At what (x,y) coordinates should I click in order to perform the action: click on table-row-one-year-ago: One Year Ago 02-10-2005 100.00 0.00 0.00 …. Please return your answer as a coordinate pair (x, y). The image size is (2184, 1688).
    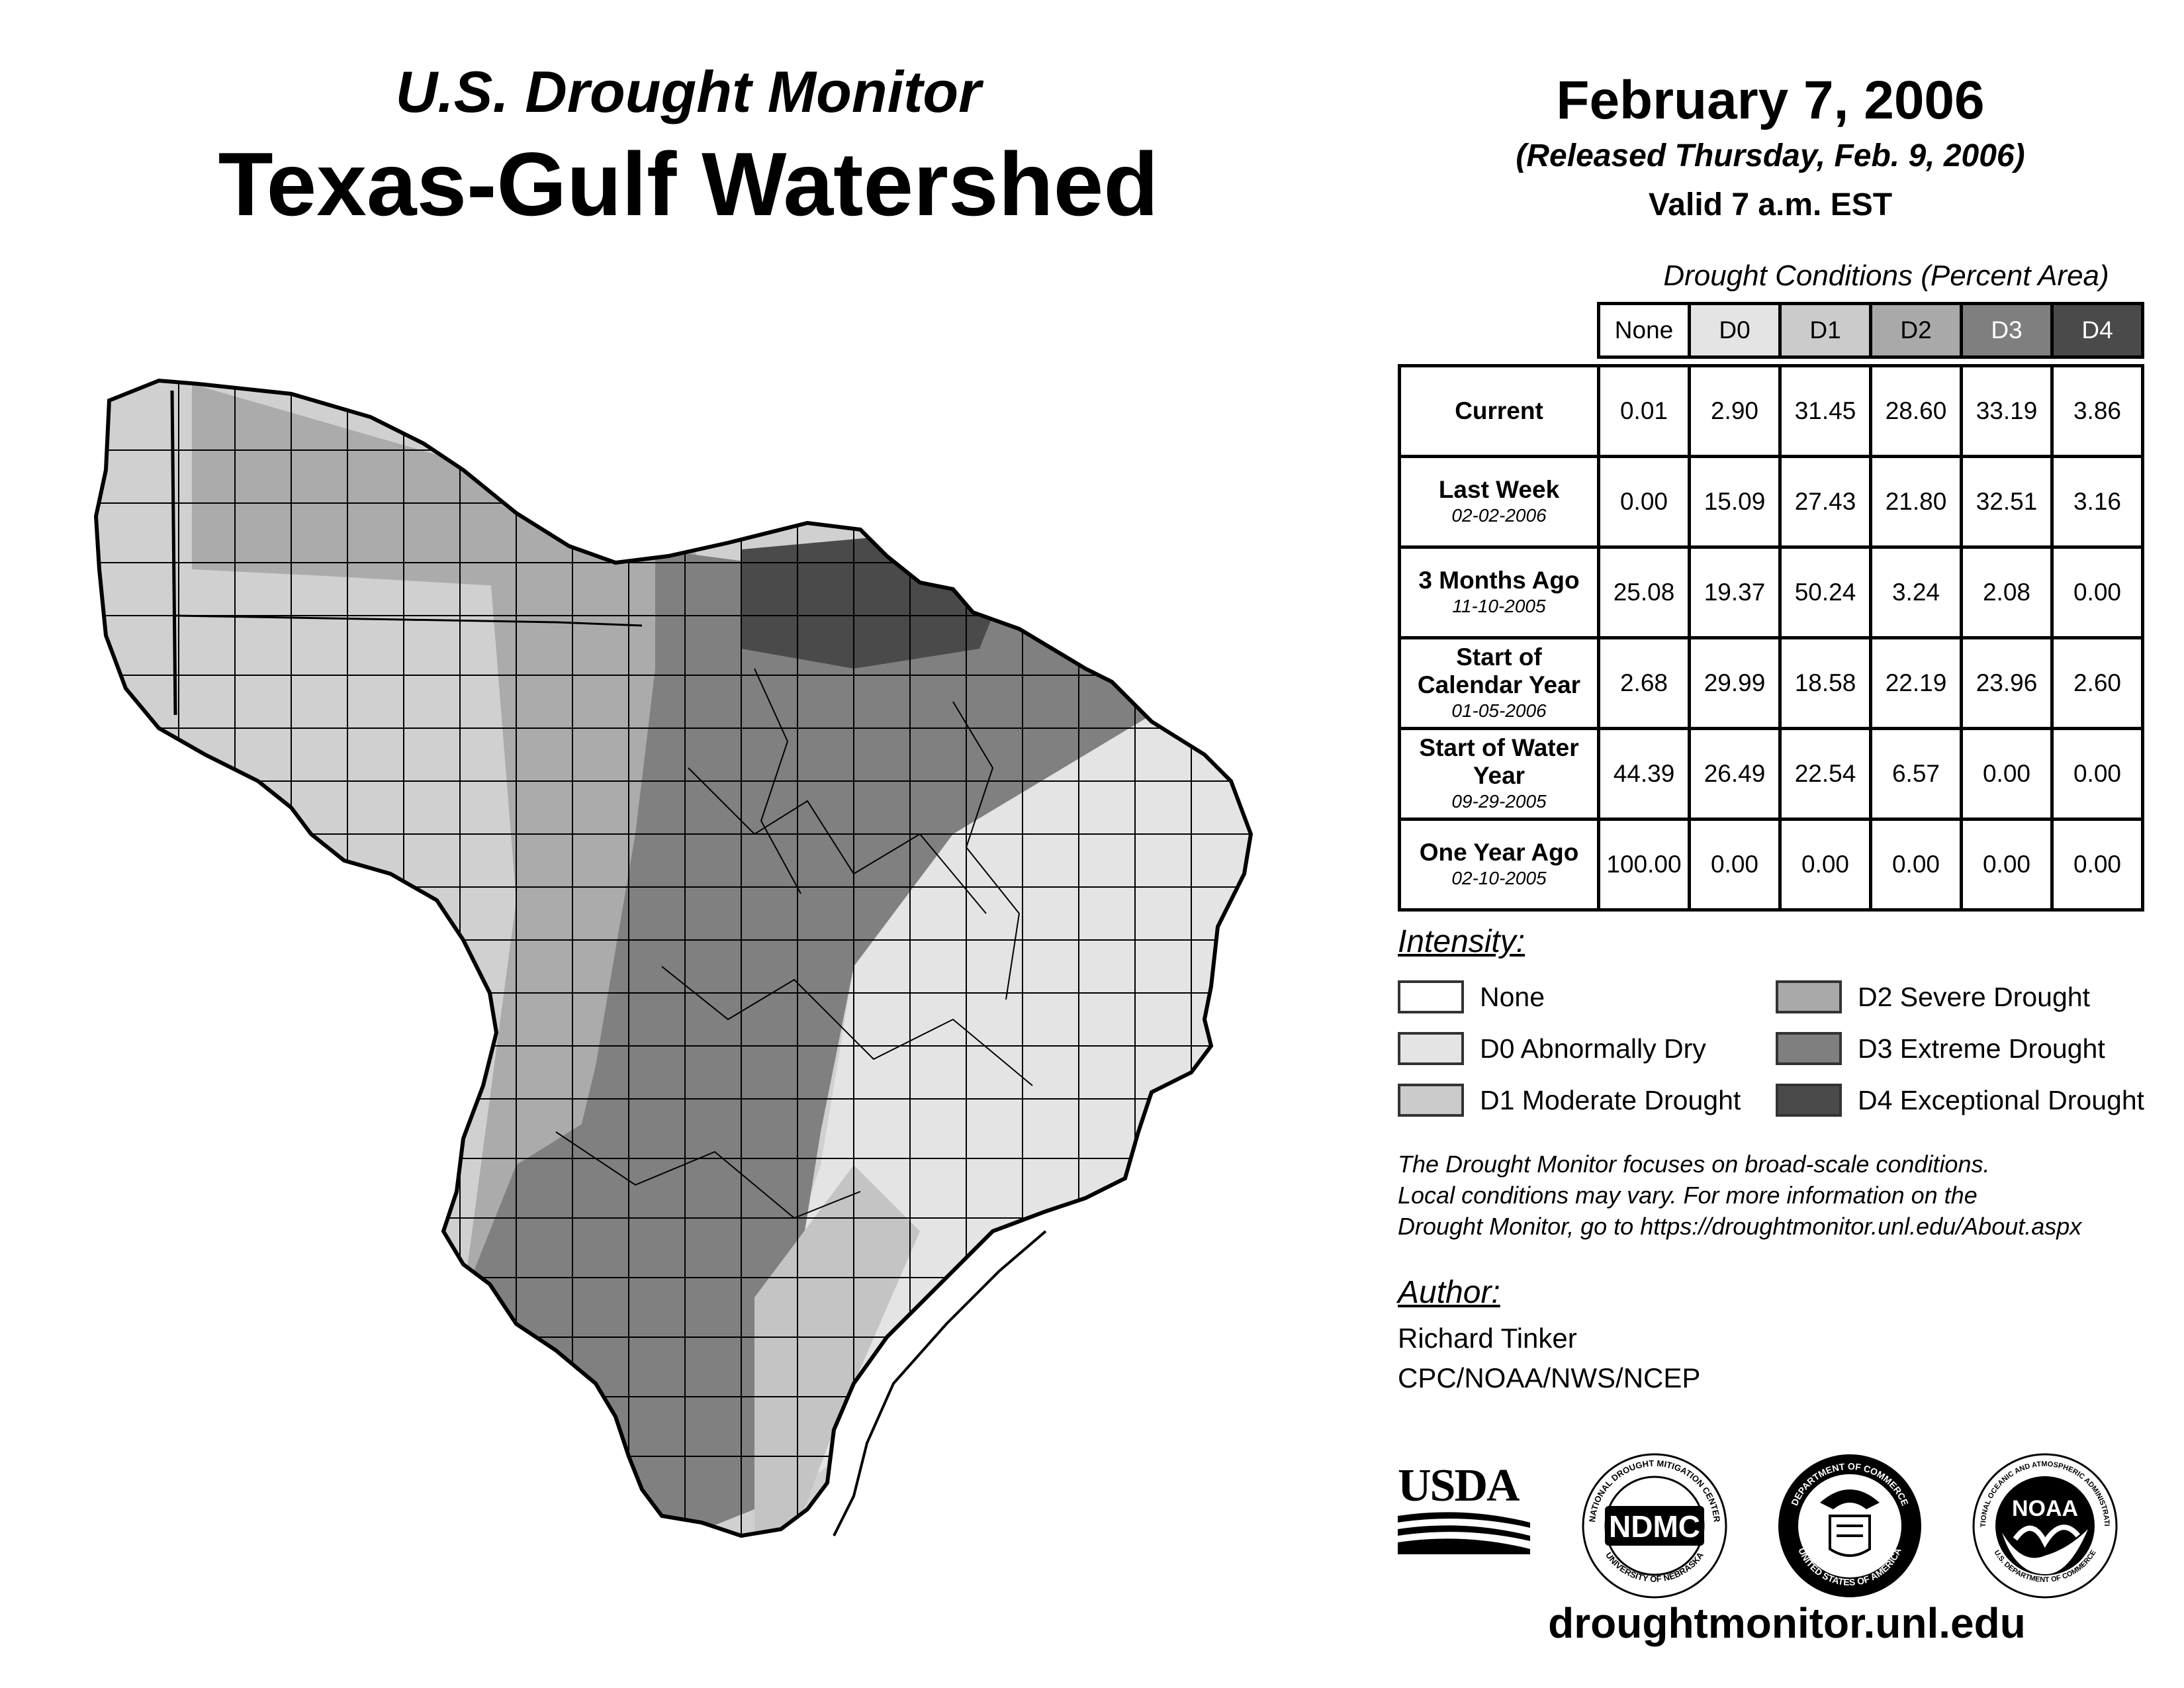
    Looking at the image, I should click on (1771, 865).